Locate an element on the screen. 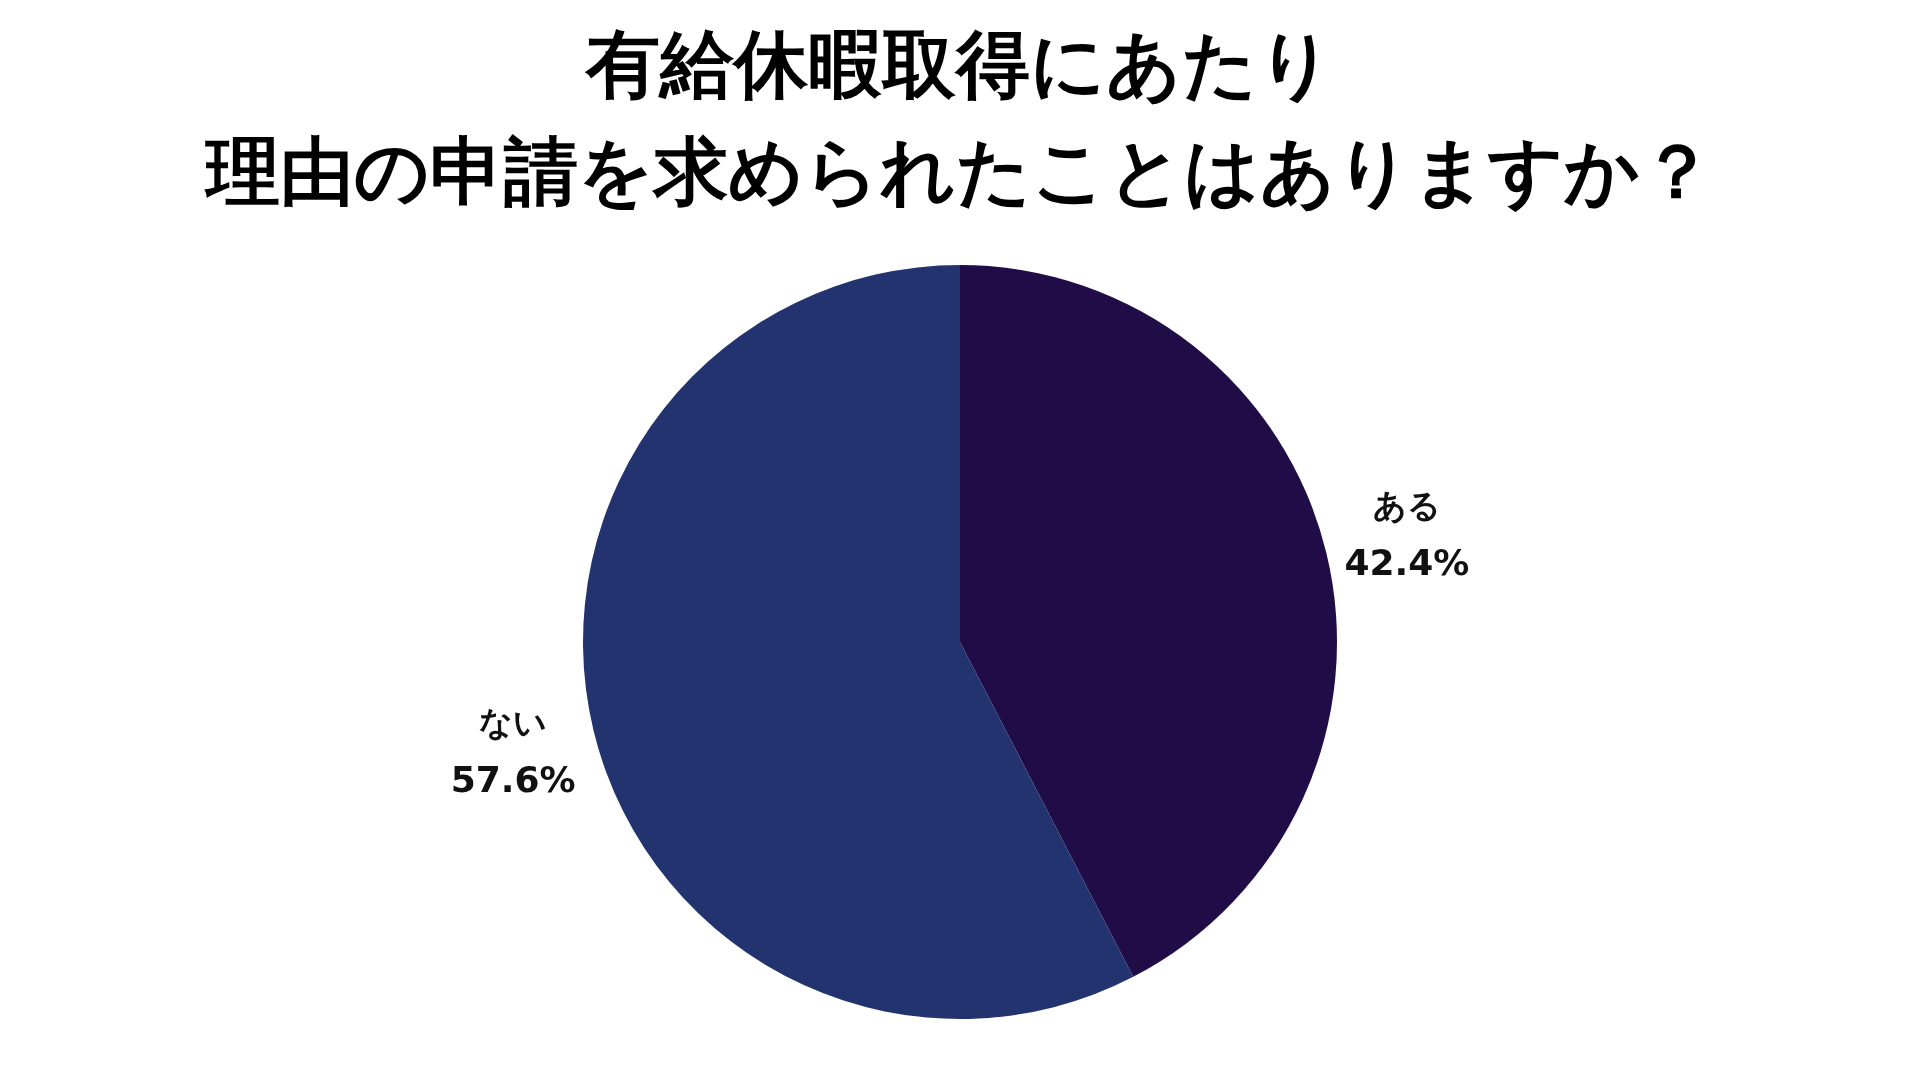 The width and height of the screenshot is (1920, 1080). title: 有給休暇取得にあたり is located at coordinates (960, 64).